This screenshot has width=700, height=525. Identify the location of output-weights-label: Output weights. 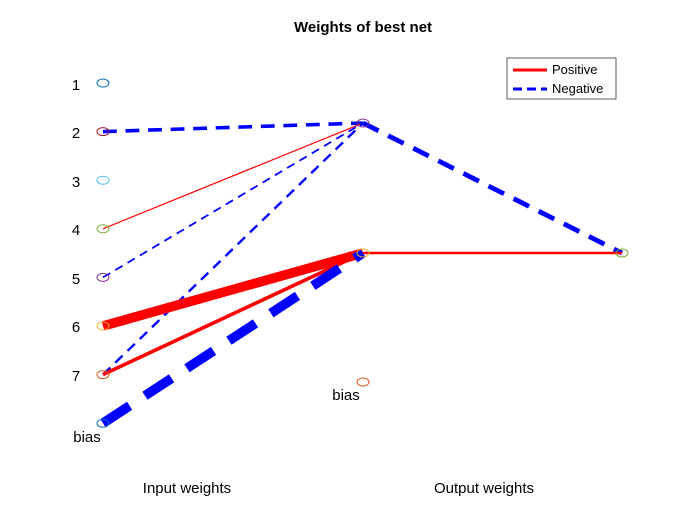
(484, 488).